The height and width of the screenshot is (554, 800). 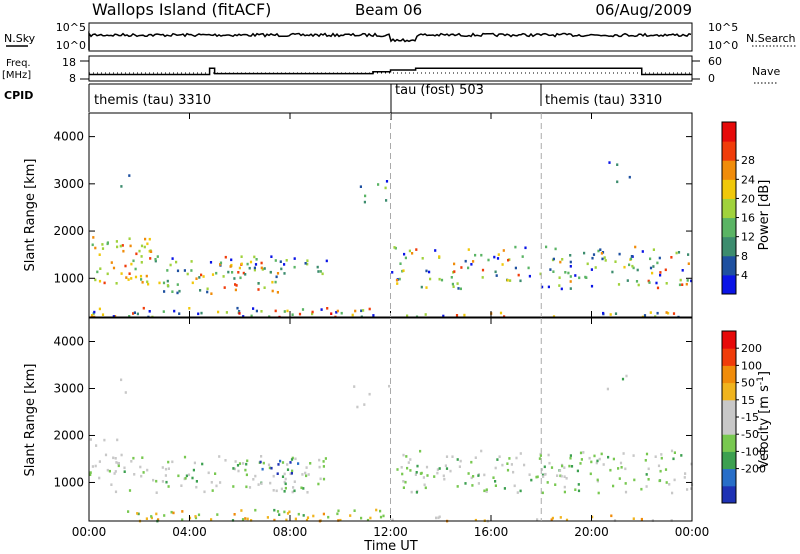 I want to click on freq-tick-high: 18, so click(x=69, y=62).